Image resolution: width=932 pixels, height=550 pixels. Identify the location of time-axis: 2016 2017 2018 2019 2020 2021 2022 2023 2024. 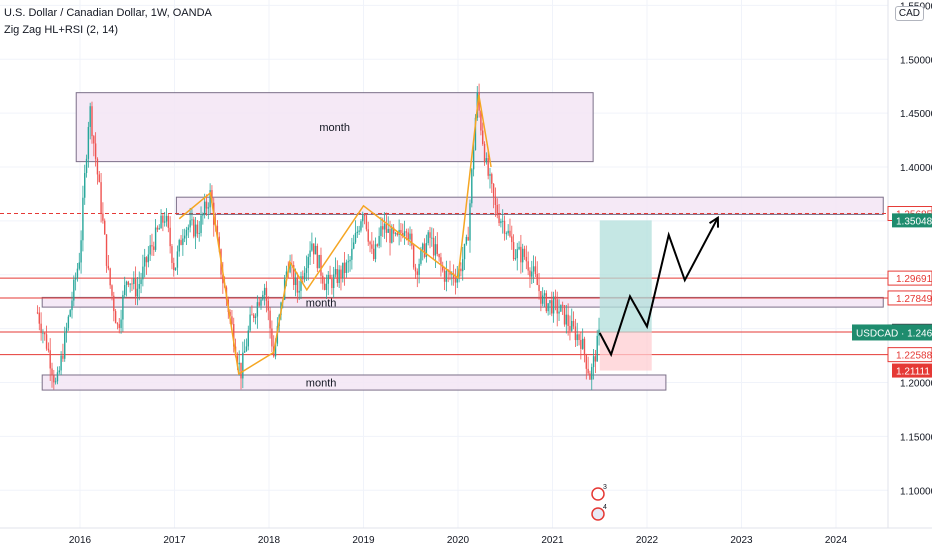
(458, 540).